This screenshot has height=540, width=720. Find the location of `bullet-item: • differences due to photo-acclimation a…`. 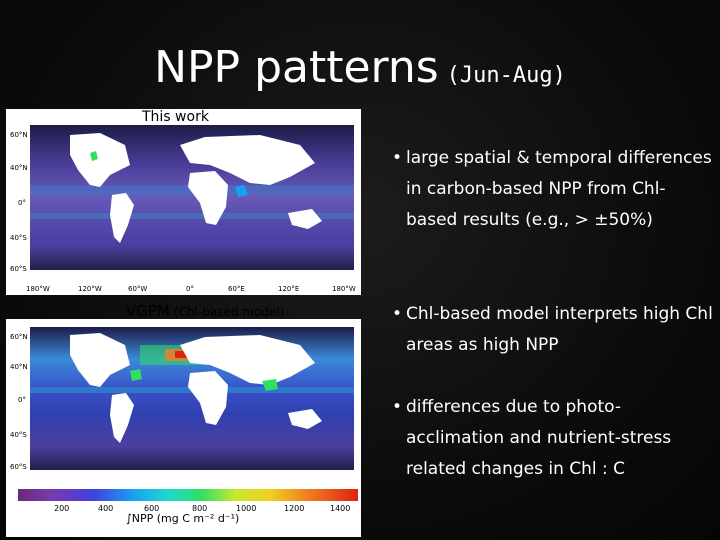

bullet-item: • differences due to photo-acclimation a… is located at coordinates (553, 438).